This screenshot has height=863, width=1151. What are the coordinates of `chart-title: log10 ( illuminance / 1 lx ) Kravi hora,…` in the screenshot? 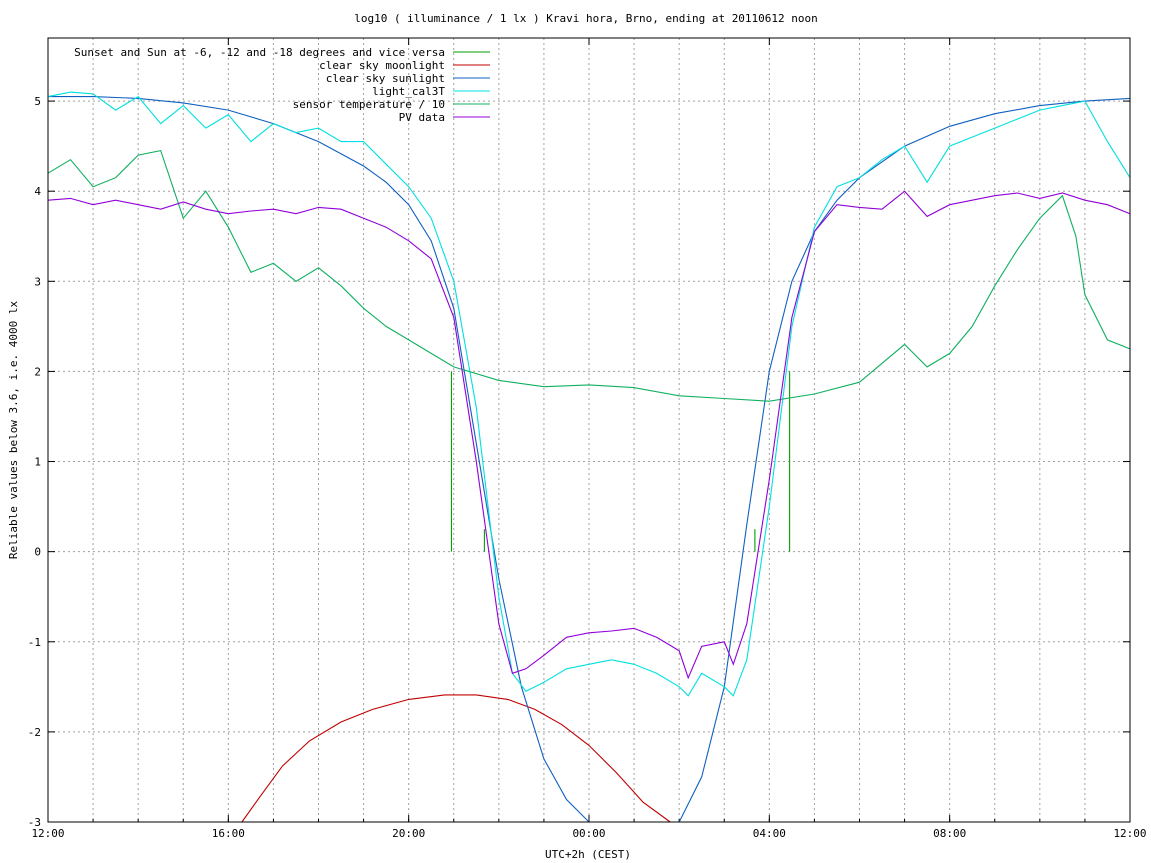 It's located at (586, 18).